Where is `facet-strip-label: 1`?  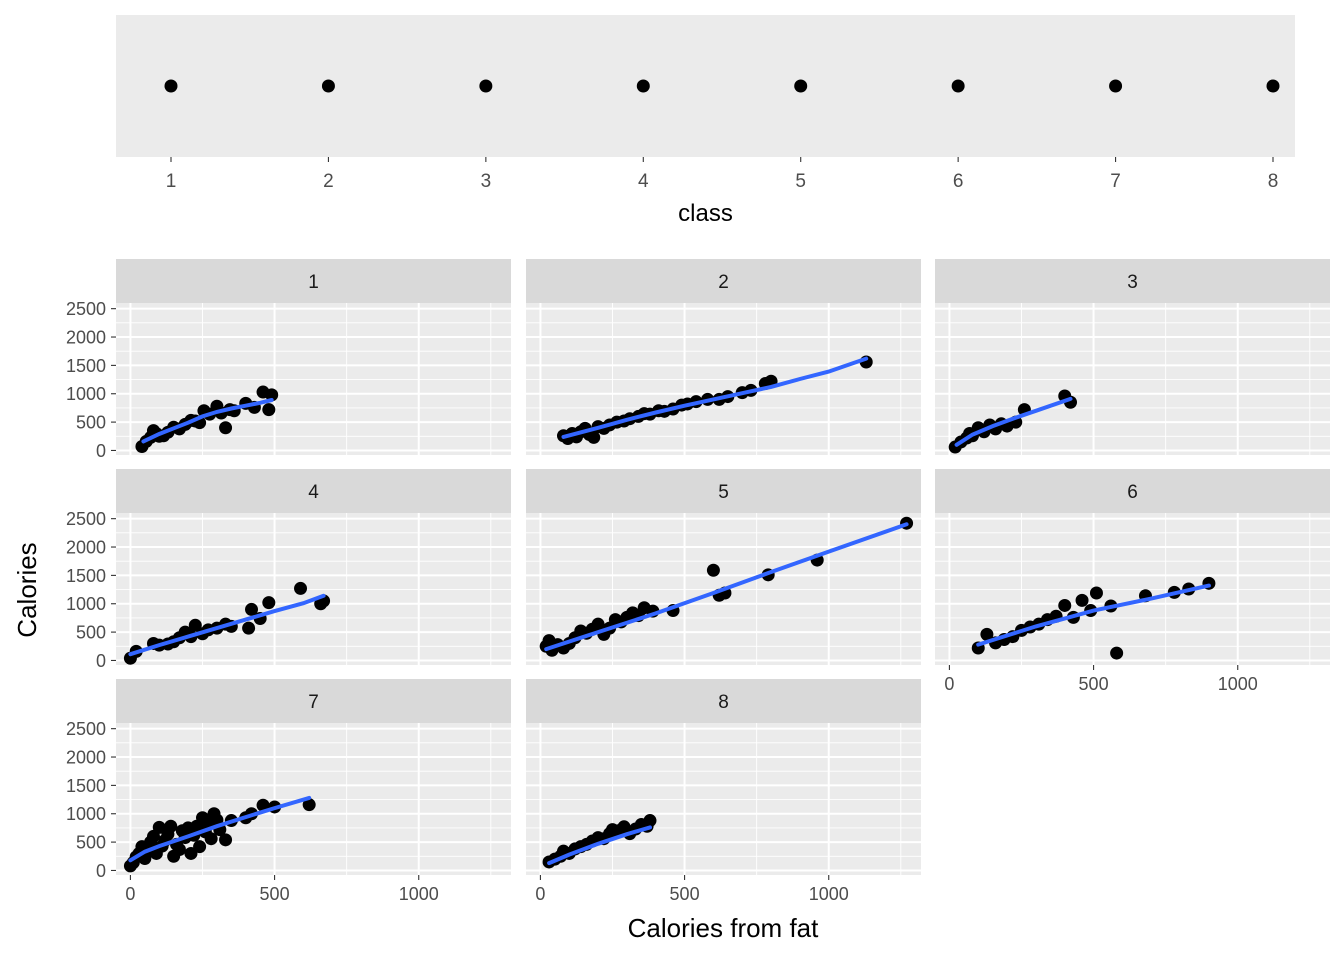
facet-strip-label: 1 is located at coordinates (313, 282).